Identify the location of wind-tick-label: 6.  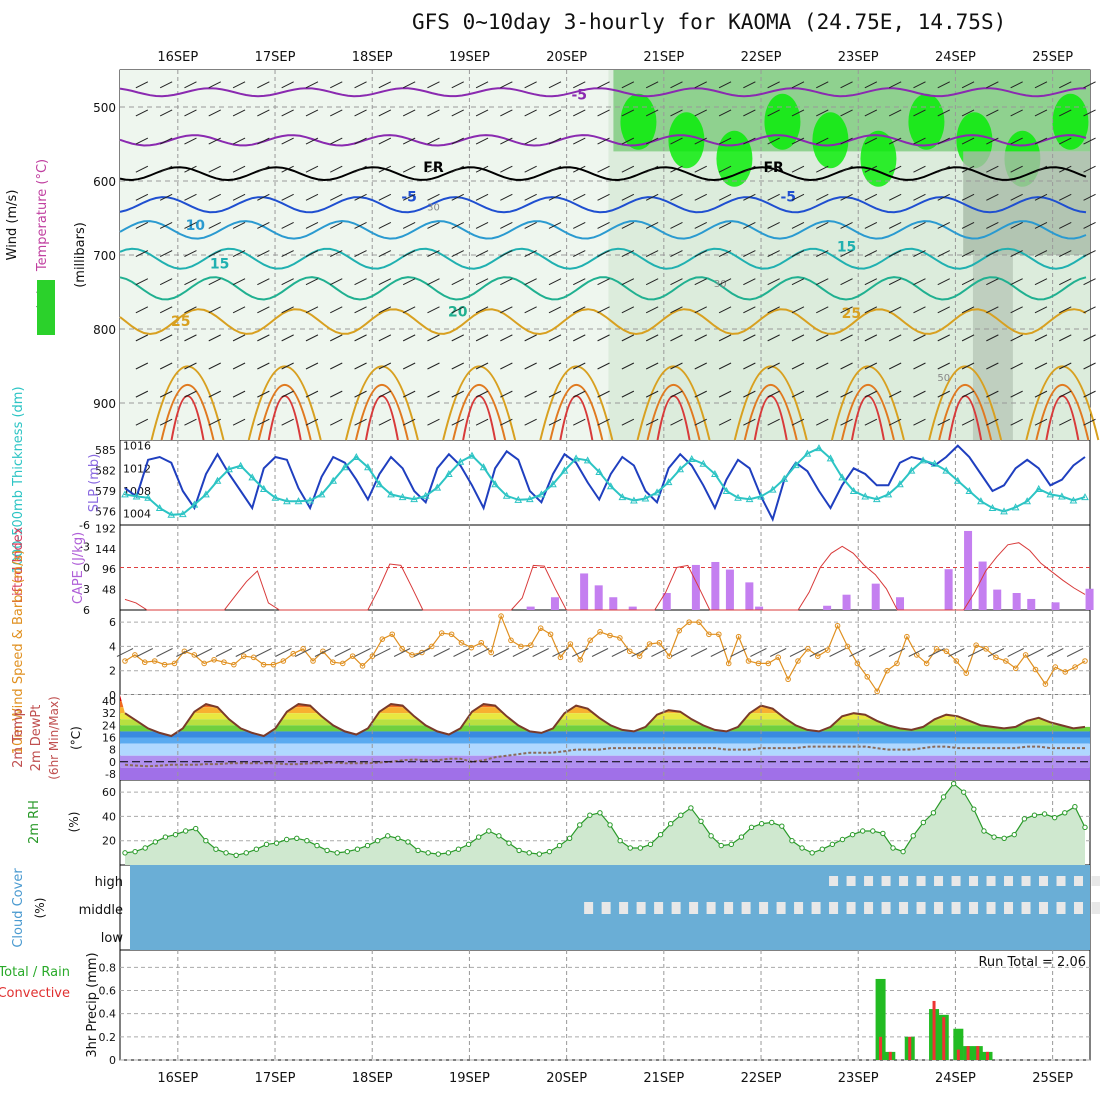
(112, 622).